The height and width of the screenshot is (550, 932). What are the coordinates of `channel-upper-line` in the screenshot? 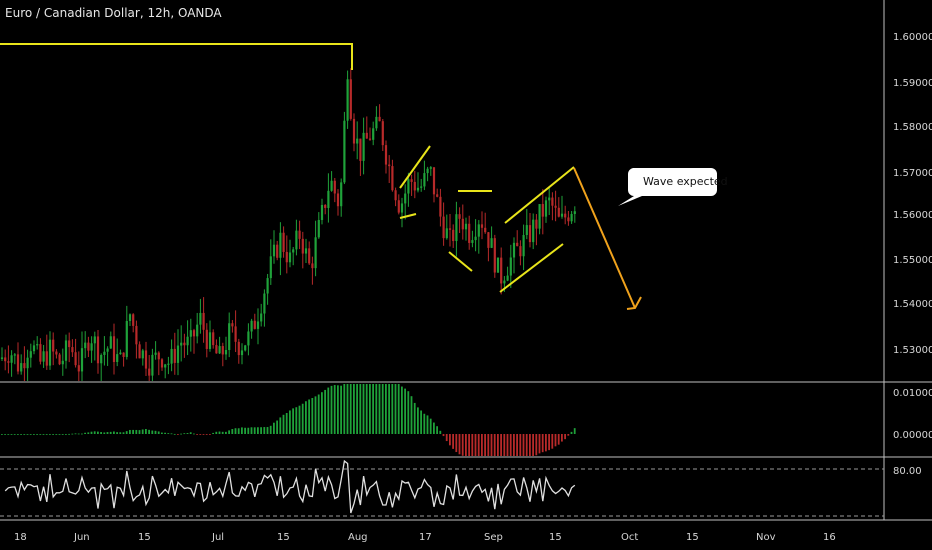 It's located at (539, 195).